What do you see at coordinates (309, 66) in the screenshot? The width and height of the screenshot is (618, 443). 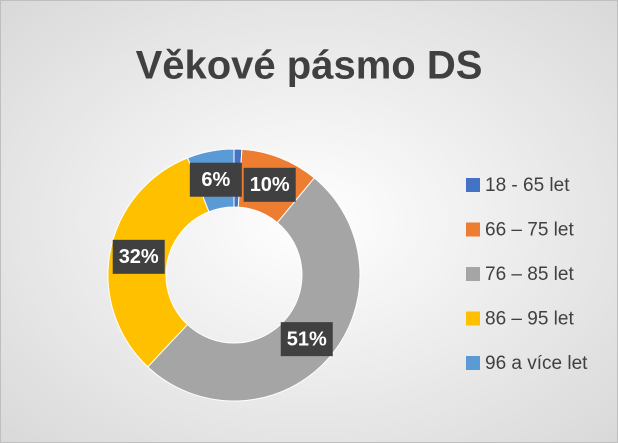 I see `chart-title: Věkové pásmo DS` at bounding box center [309, 66].